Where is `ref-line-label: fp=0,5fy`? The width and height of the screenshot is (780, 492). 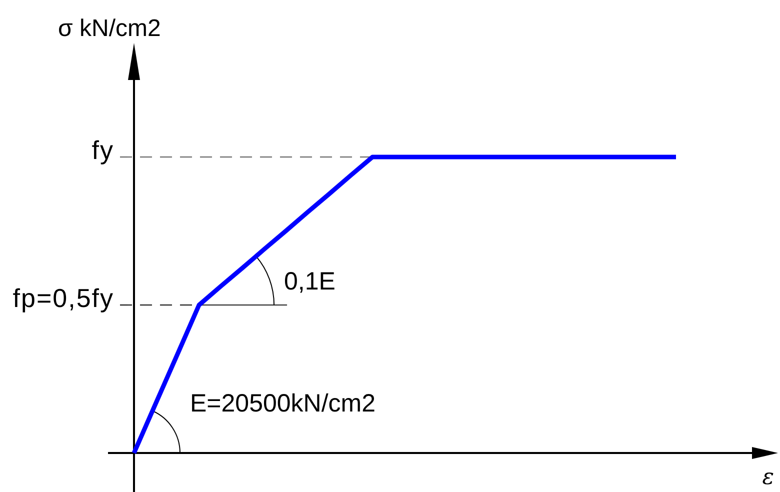 ref-line-label: fp=0,5fy is located at coordinates (63, 297).